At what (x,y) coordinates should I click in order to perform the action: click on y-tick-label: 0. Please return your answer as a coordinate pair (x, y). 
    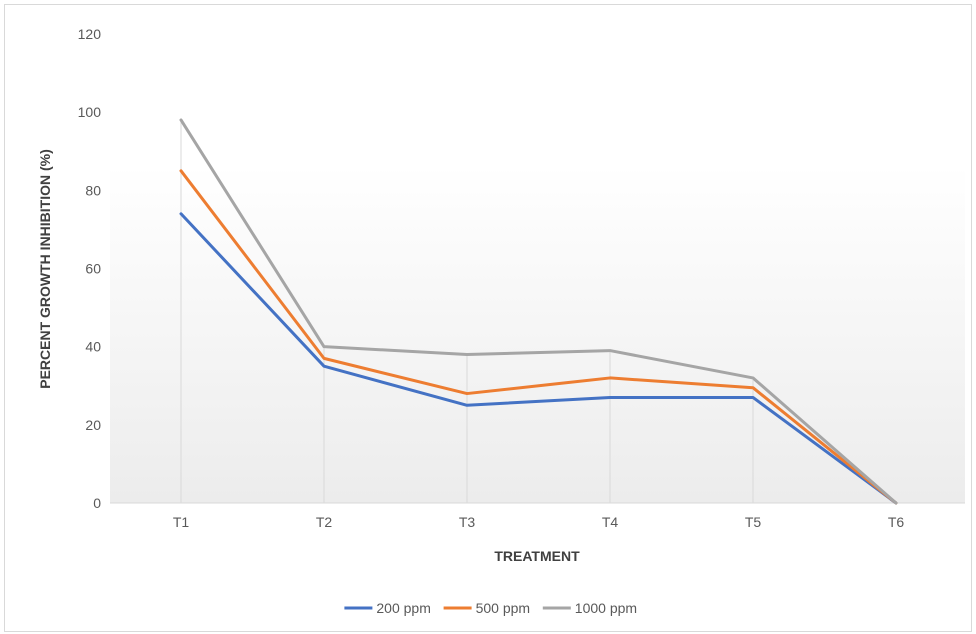
    Looking at the image, I should click on (97, 503).